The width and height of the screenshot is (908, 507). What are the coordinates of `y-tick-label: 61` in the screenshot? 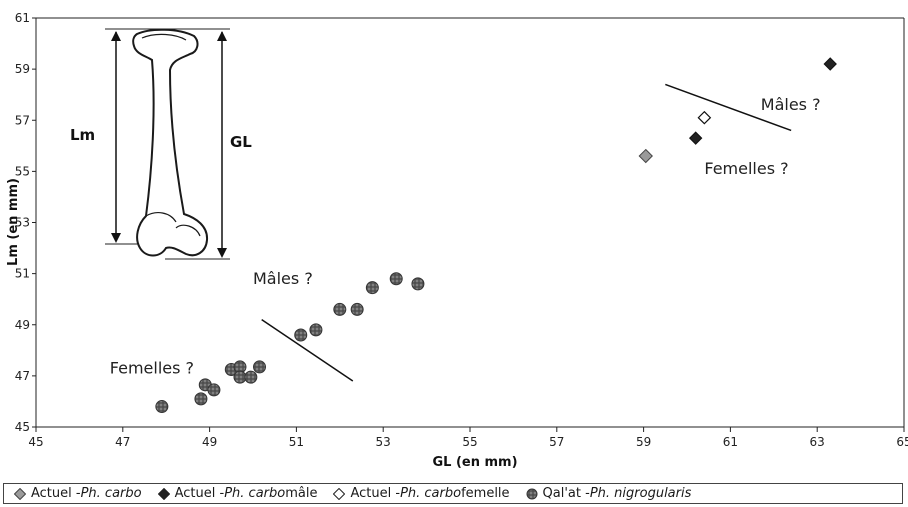 It's located at (22, 18).